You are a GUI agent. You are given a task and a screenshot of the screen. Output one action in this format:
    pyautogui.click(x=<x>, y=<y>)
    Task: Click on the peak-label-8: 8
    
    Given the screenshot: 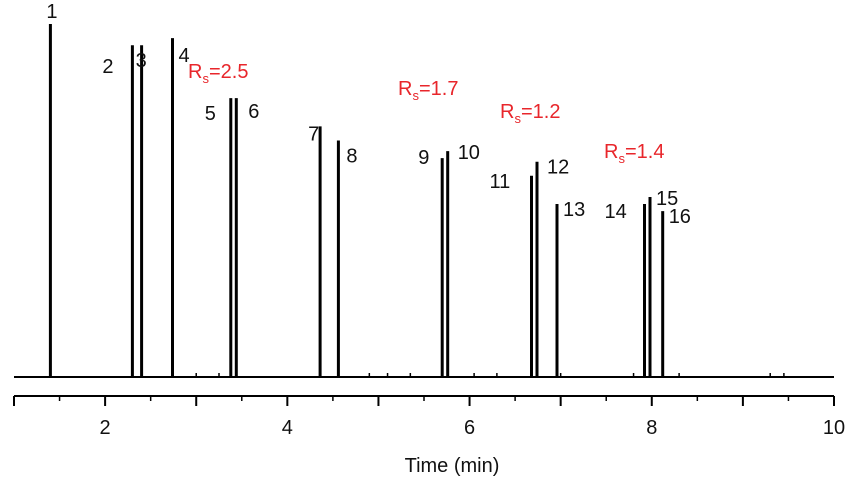 What is the action you would take?
    pyautogui.click(x=351, y=157)
    